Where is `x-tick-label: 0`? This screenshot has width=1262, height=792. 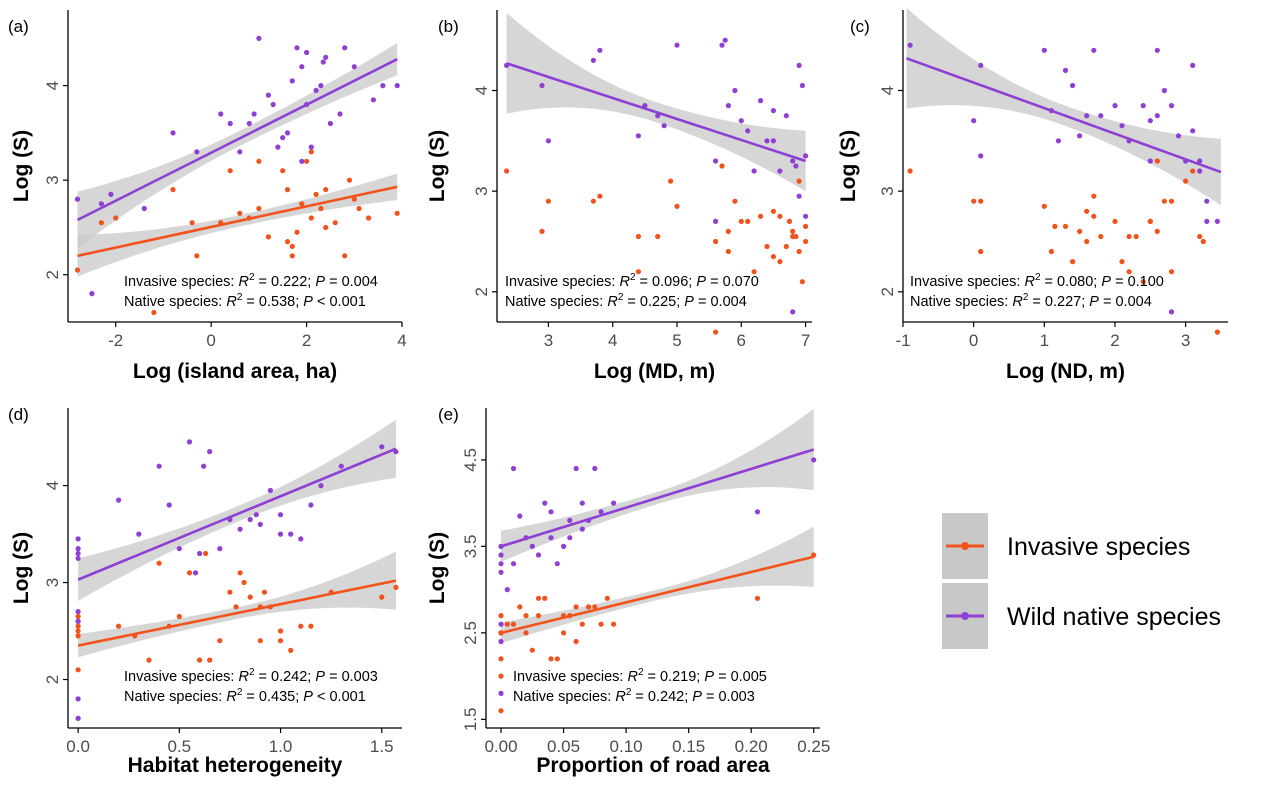
x-tick-label: 0 is located at coordinates (973, 340).